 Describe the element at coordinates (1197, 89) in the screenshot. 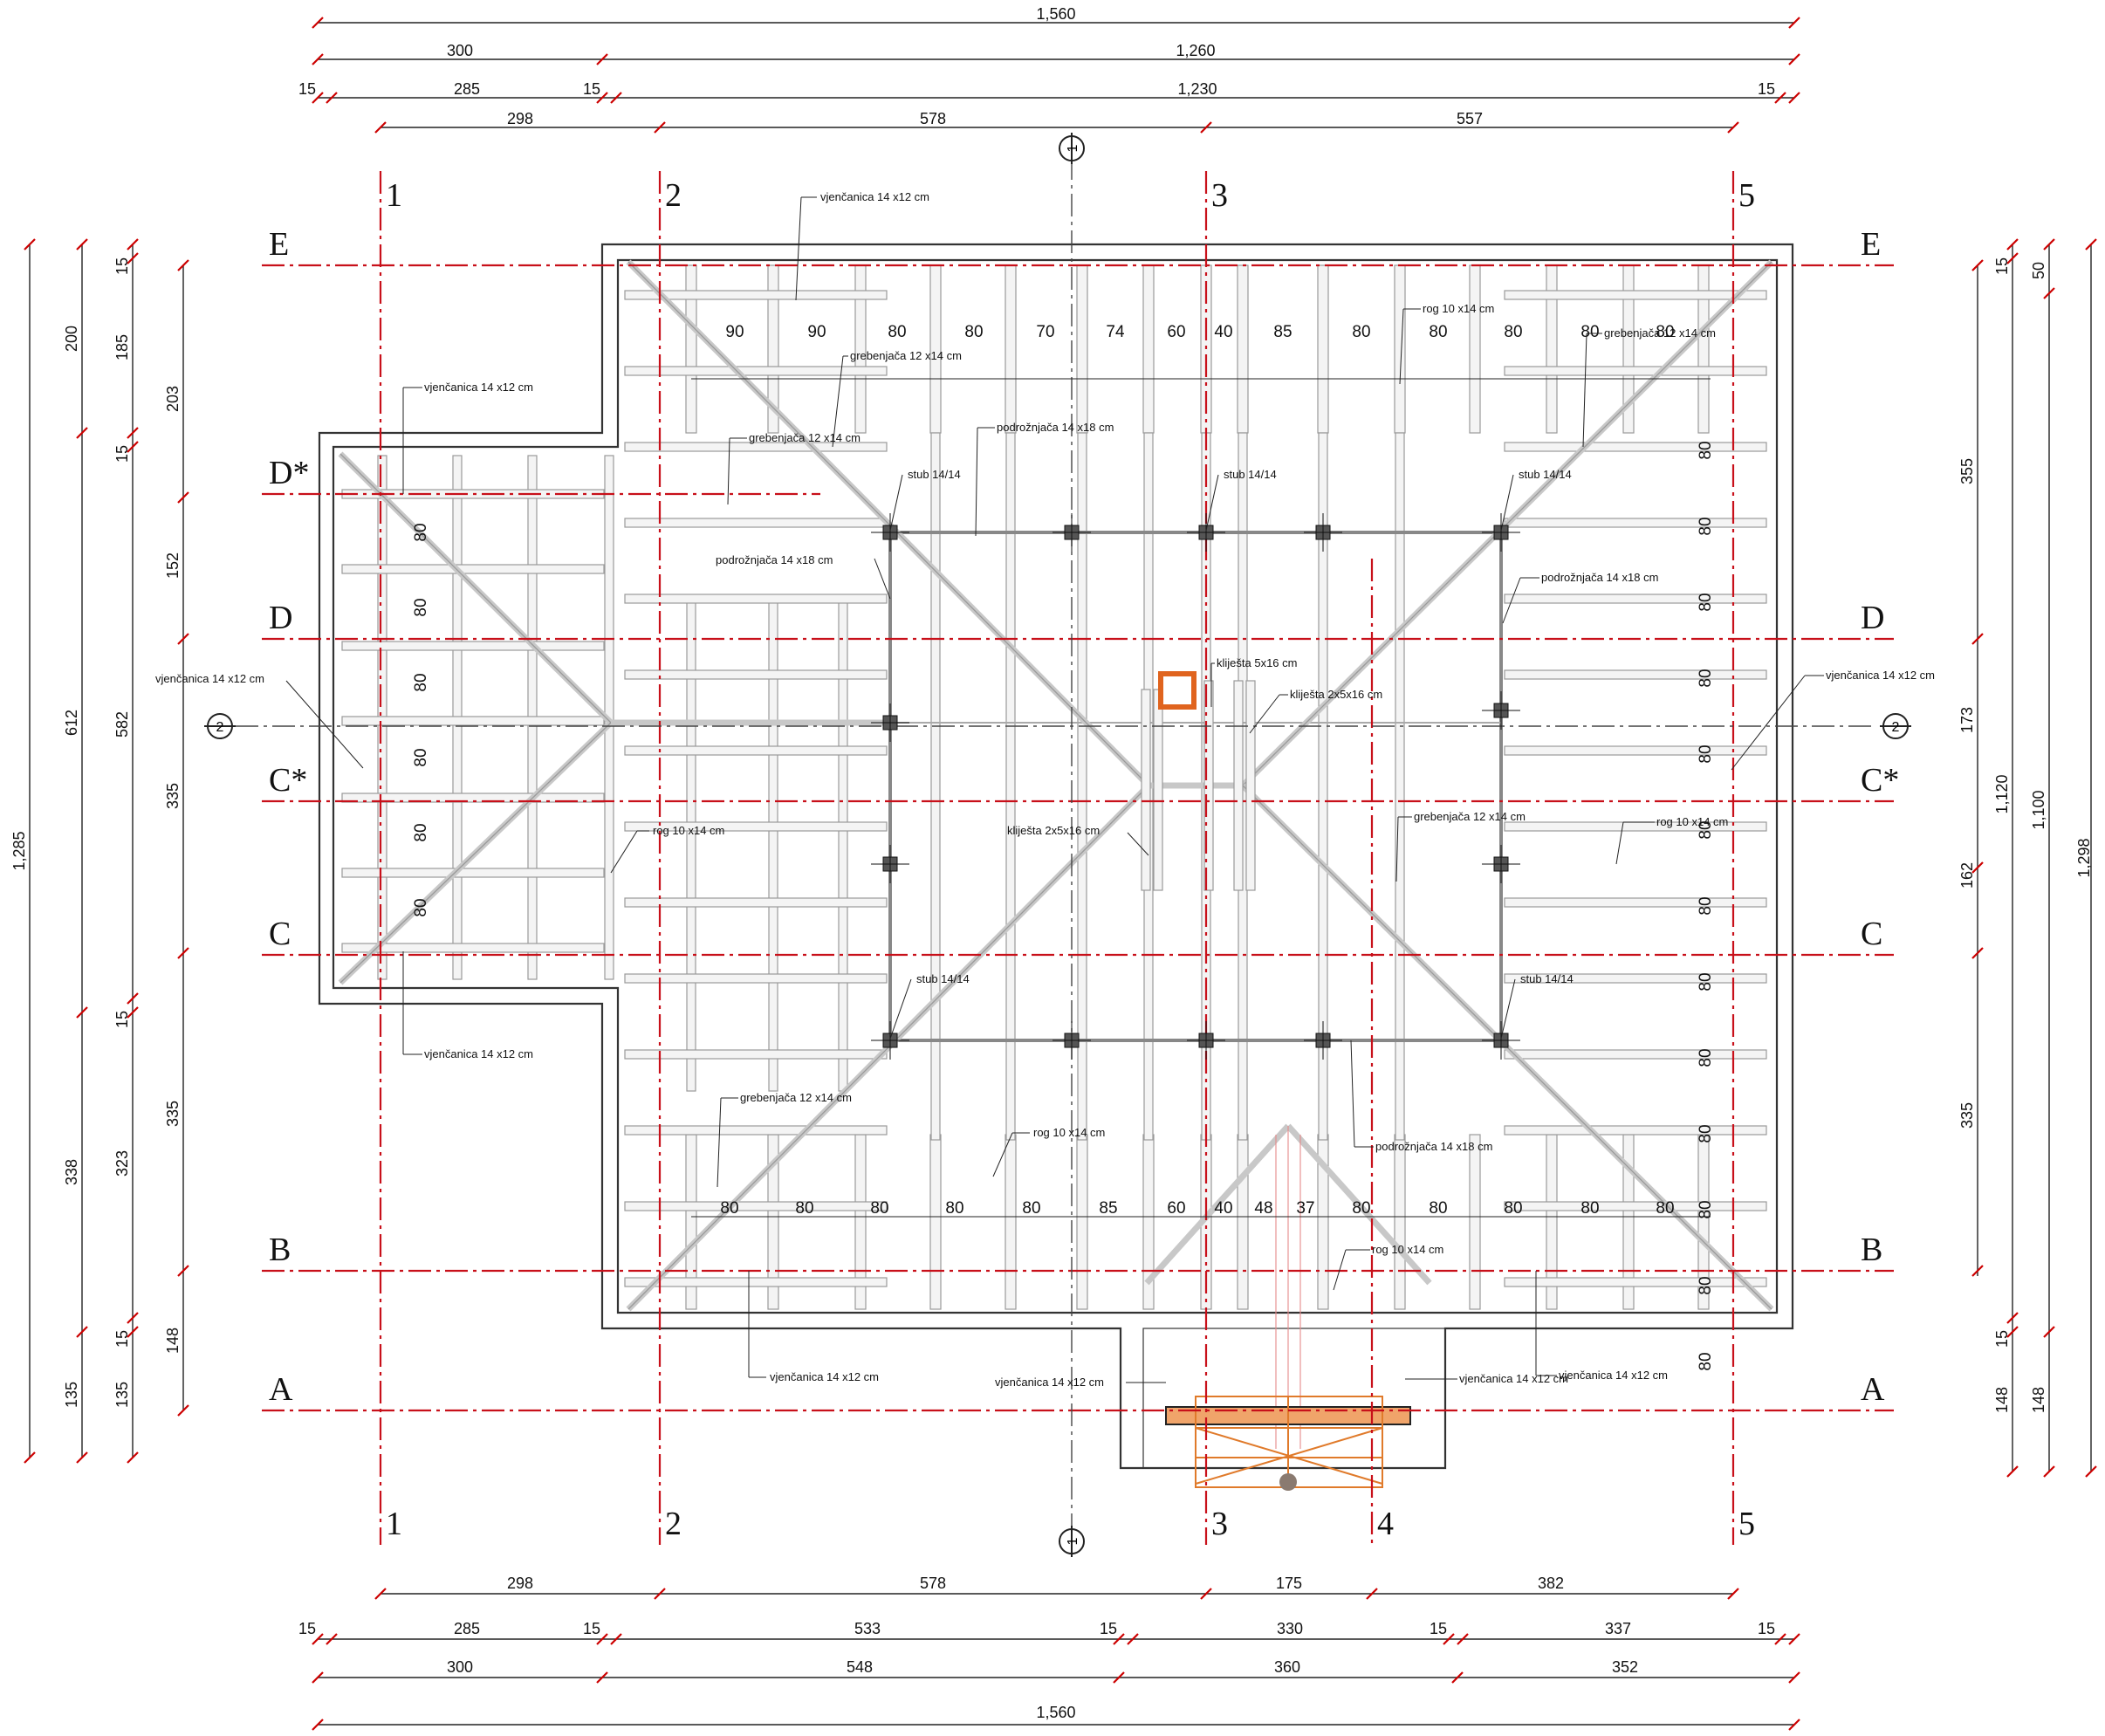

I see `dim-top-3d: 1,230` at that location.